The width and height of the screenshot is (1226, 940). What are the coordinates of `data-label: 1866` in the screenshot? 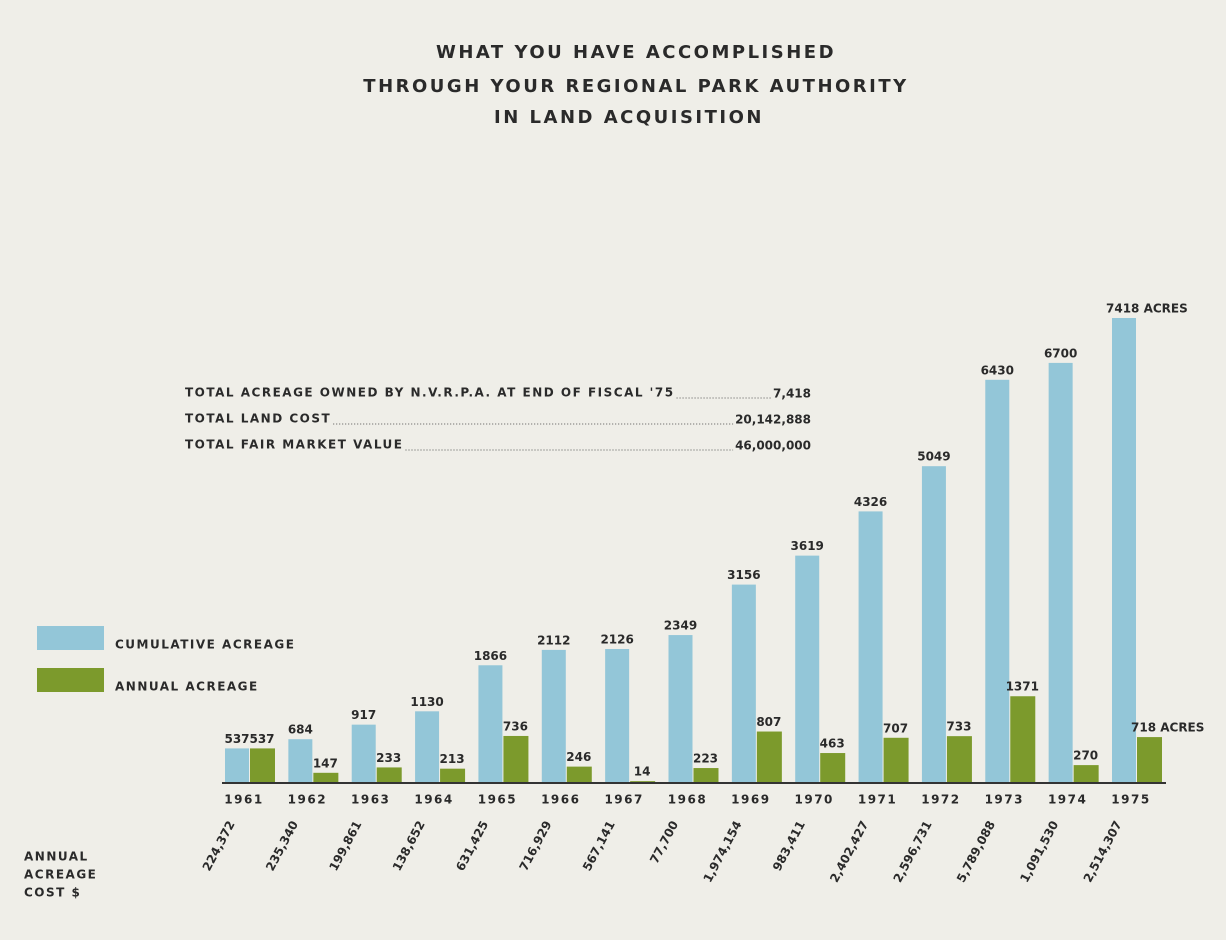 It's located at (490, 656).